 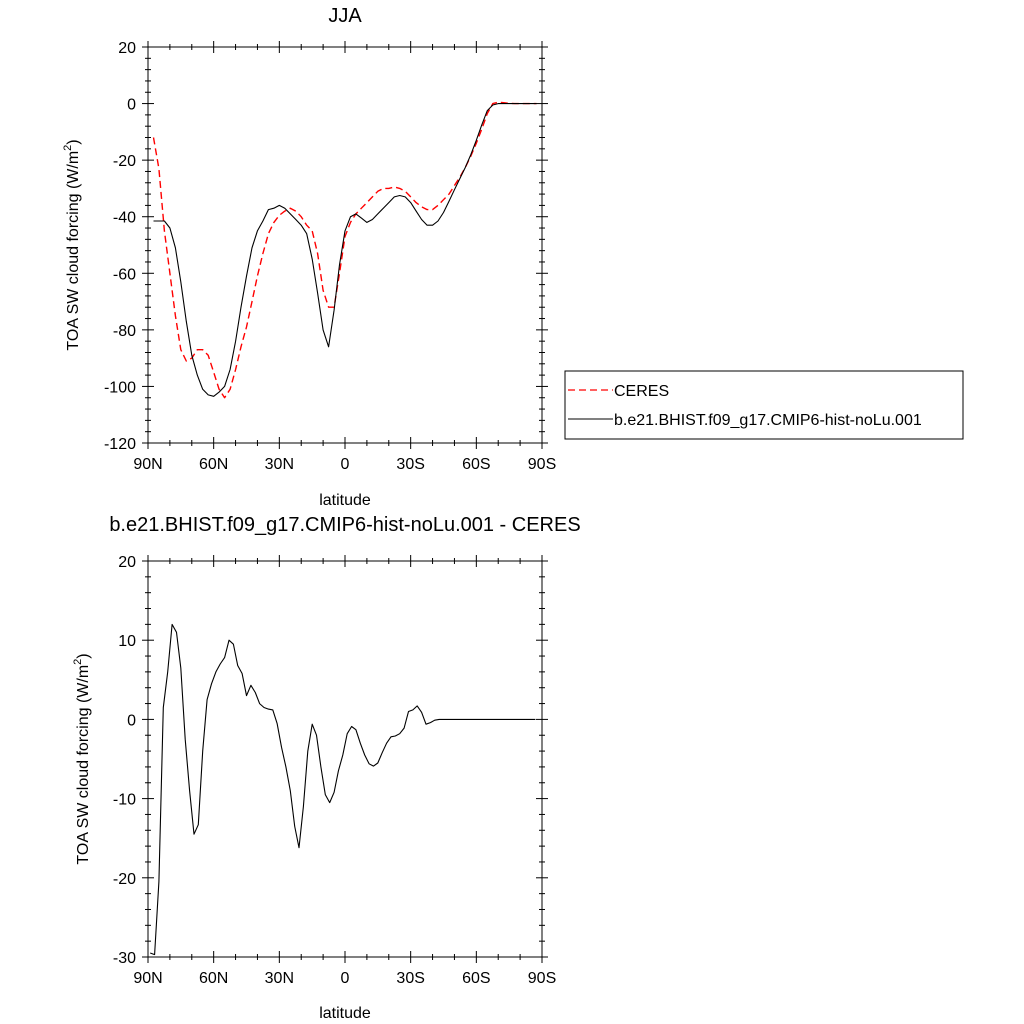 I want to click on panel-top-xtick-label: 90N, so click(x=147, y=464).